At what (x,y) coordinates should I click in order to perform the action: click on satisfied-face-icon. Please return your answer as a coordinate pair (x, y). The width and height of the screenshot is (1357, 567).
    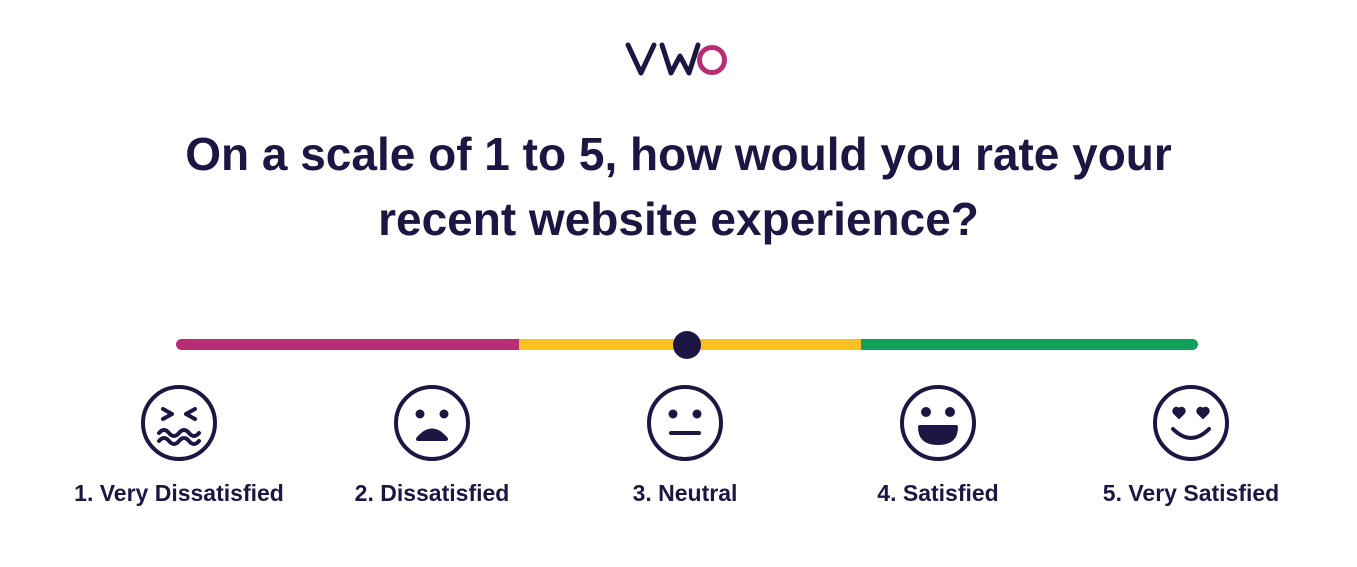
    Looking at the image, I should click on (938, 423).